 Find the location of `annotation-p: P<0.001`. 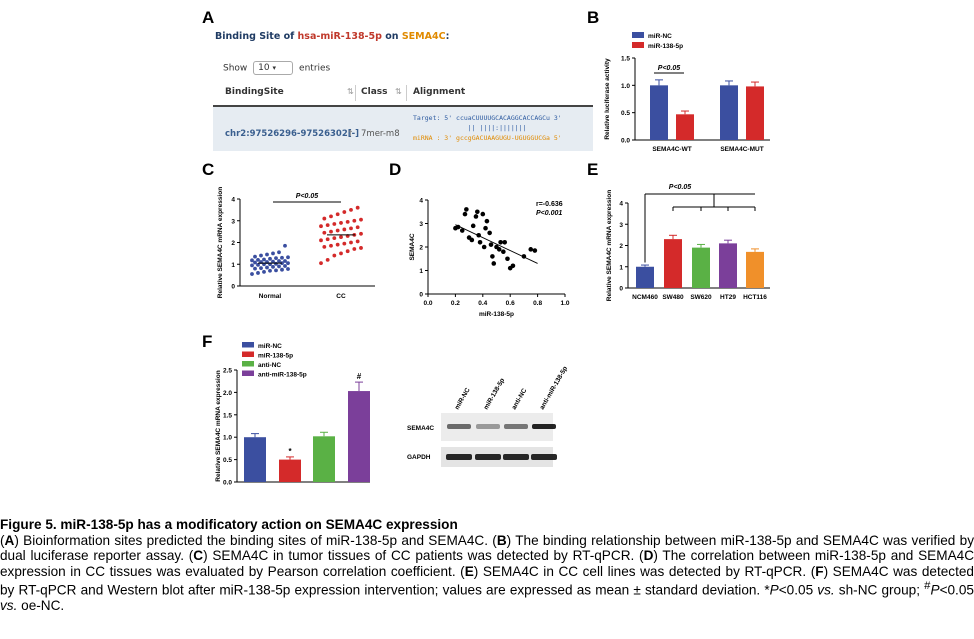

annotation-p: P<0.001 is located at coordinates (549, 213).